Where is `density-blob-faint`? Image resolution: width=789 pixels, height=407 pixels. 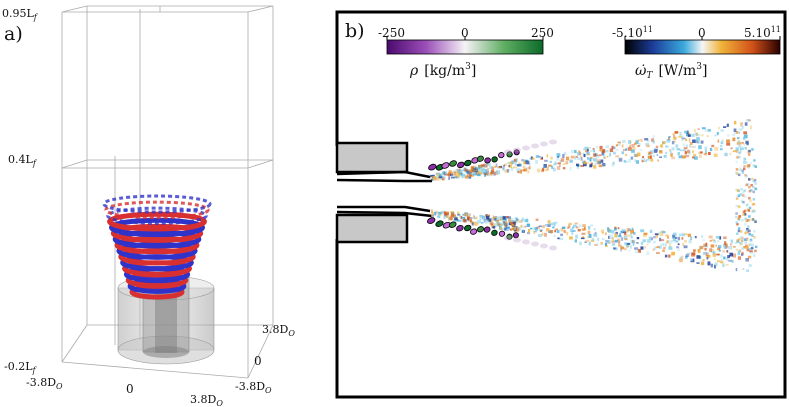
density-blob-faint is located at coordinates (553, 142).